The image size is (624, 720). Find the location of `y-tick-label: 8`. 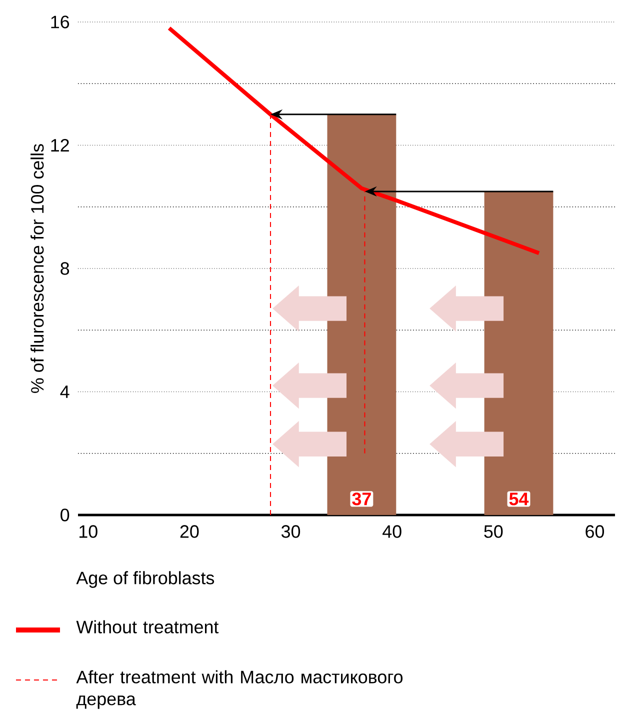

y-tick-label: 8 is located at coordinates (65, 268).